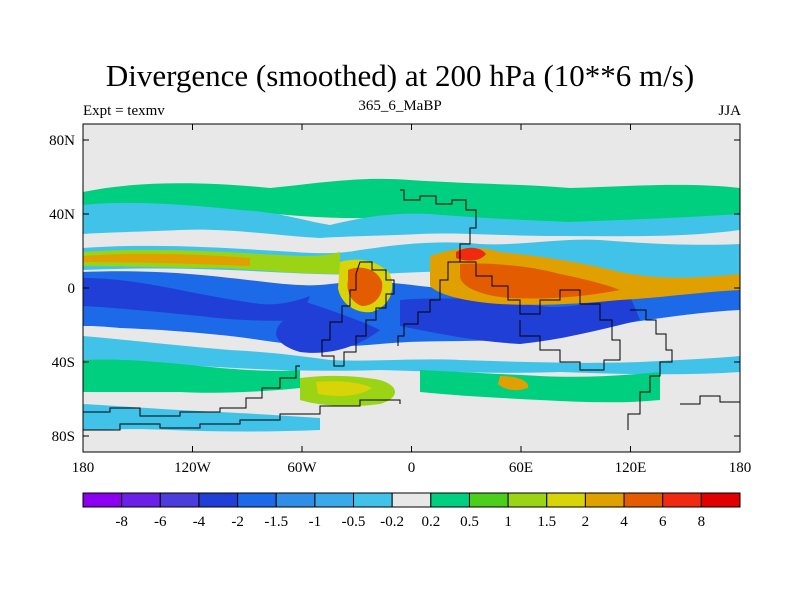 The image size is (800, 600). I want to click on band-north-cyan, so click(411, 220).